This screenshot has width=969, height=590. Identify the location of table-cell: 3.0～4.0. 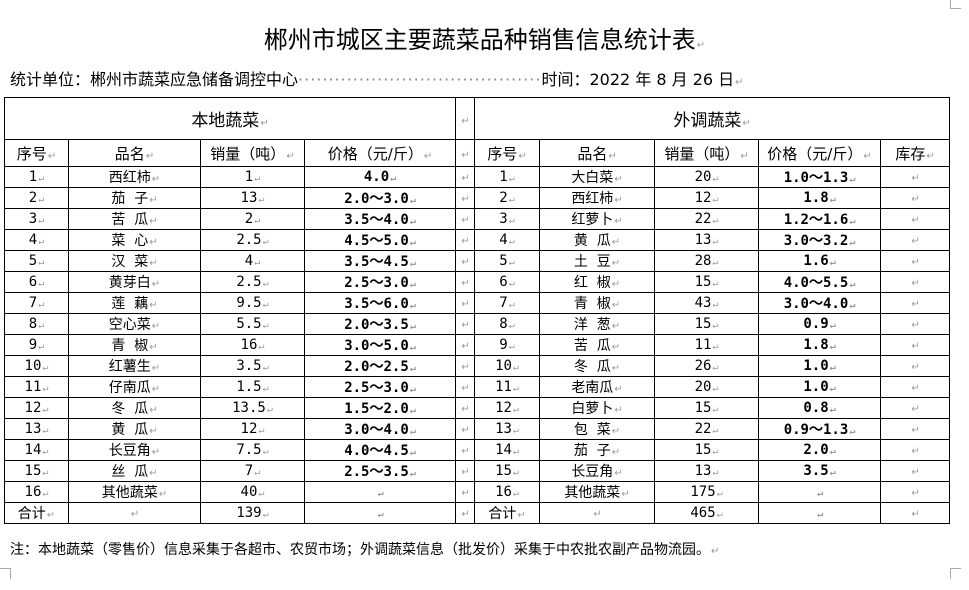
(380, 429).